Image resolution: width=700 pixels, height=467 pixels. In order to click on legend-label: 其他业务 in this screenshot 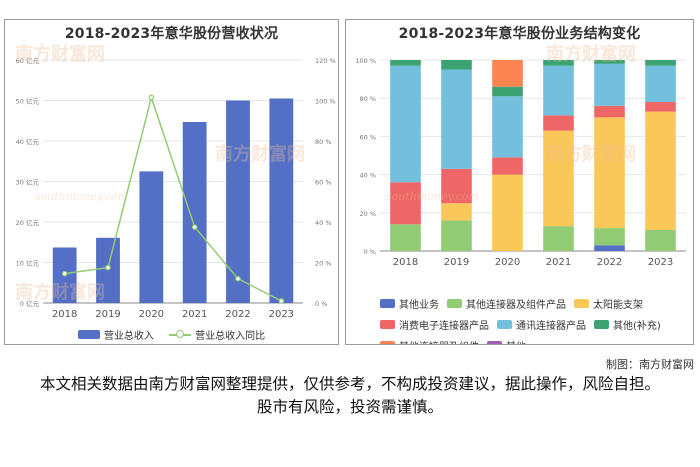, I will do `click(419, 305)`.